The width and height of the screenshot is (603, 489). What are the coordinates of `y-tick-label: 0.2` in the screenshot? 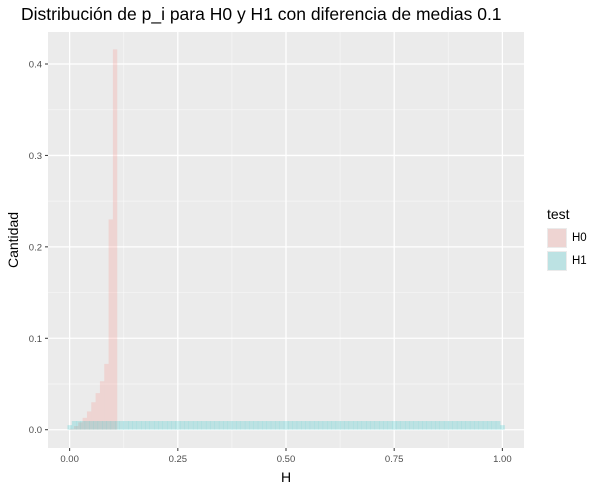 It's located at (35, 247).